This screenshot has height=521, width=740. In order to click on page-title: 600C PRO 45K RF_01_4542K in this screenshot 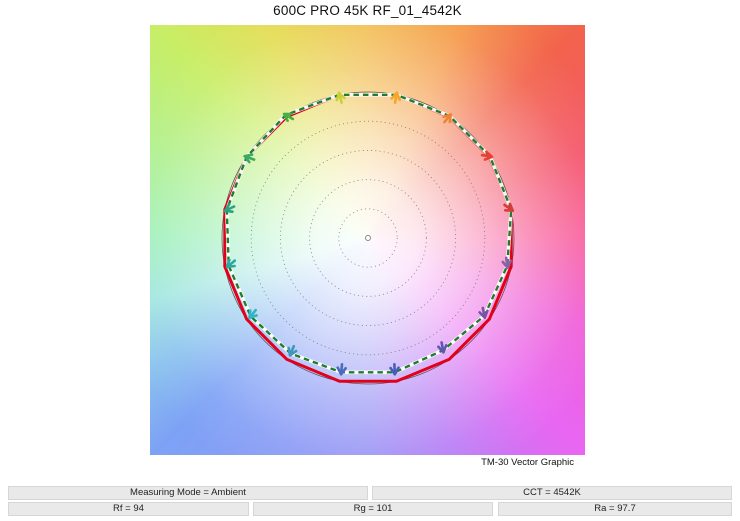, I will do `click(367, 10)`.